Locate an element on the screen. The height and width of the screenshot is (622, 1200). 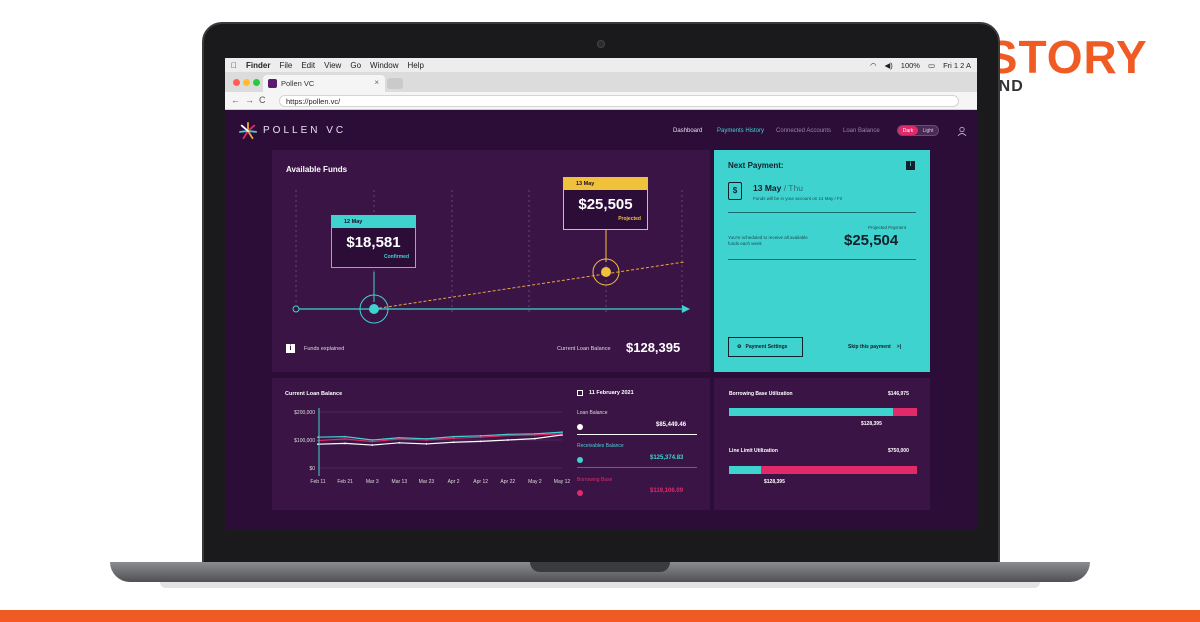
laptop-notch is located at coordinates (600, 567).